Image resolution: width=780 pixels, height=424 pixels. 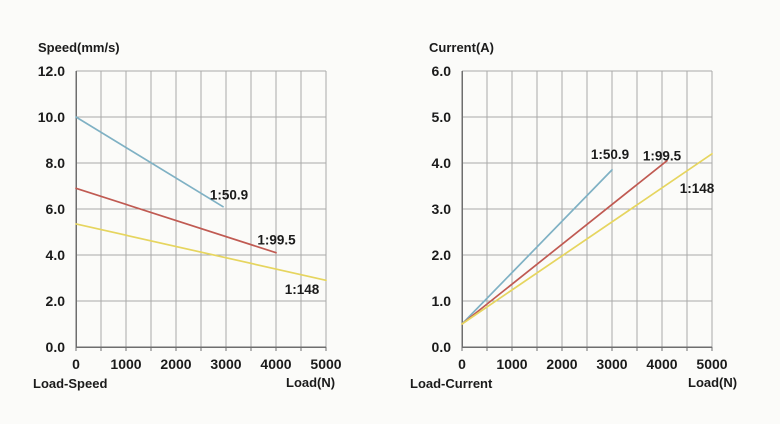 I want to click on y-tick-label: 12.0, so click(x=51, y=71).